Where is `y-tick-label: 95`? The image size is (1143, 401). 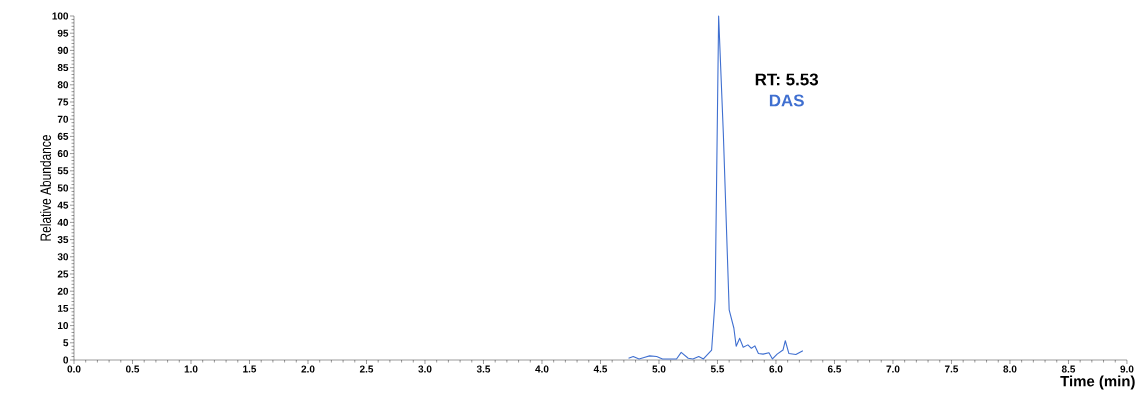 y-tick-label: 95 is located at coordinates (63, 33).